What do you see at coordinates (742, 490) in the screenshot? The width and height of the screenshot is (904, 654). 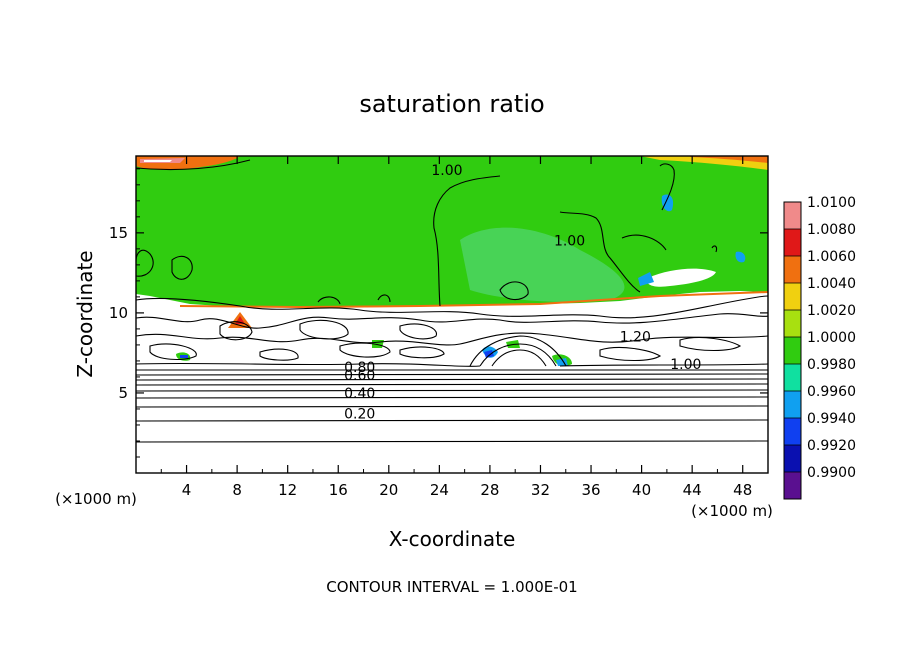 I see `x-tick-label: 48` at bounding box center [742, 490].